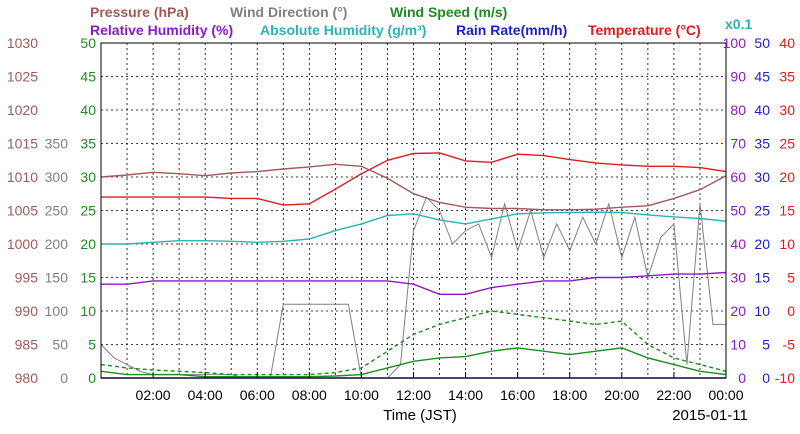 The image size is (800, 434). Describe the element at coordinates (57, 244) in the screenshot. I see `y-tick-label-wind_dir: 200` at that location.